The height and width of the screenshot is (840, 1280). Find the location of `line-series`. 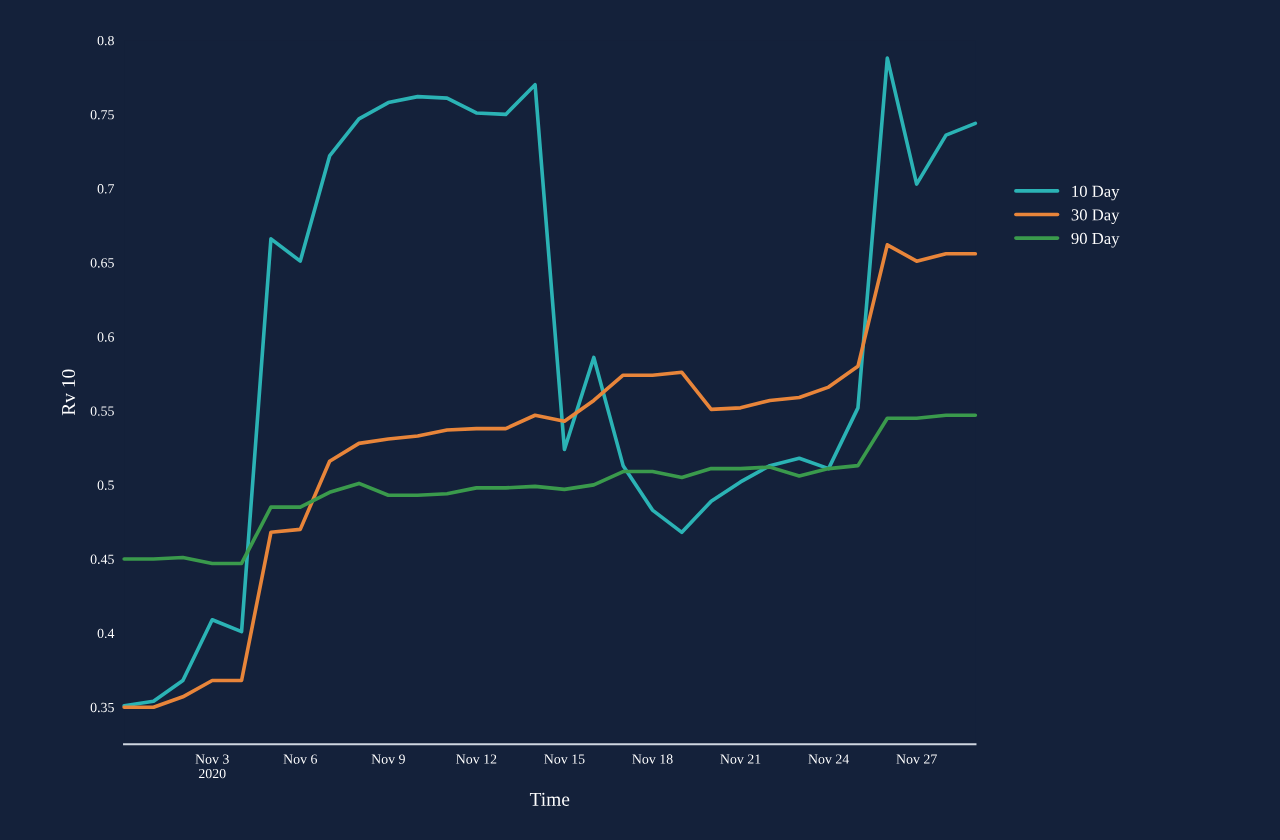

line-series is located at coordinates (550, 489).